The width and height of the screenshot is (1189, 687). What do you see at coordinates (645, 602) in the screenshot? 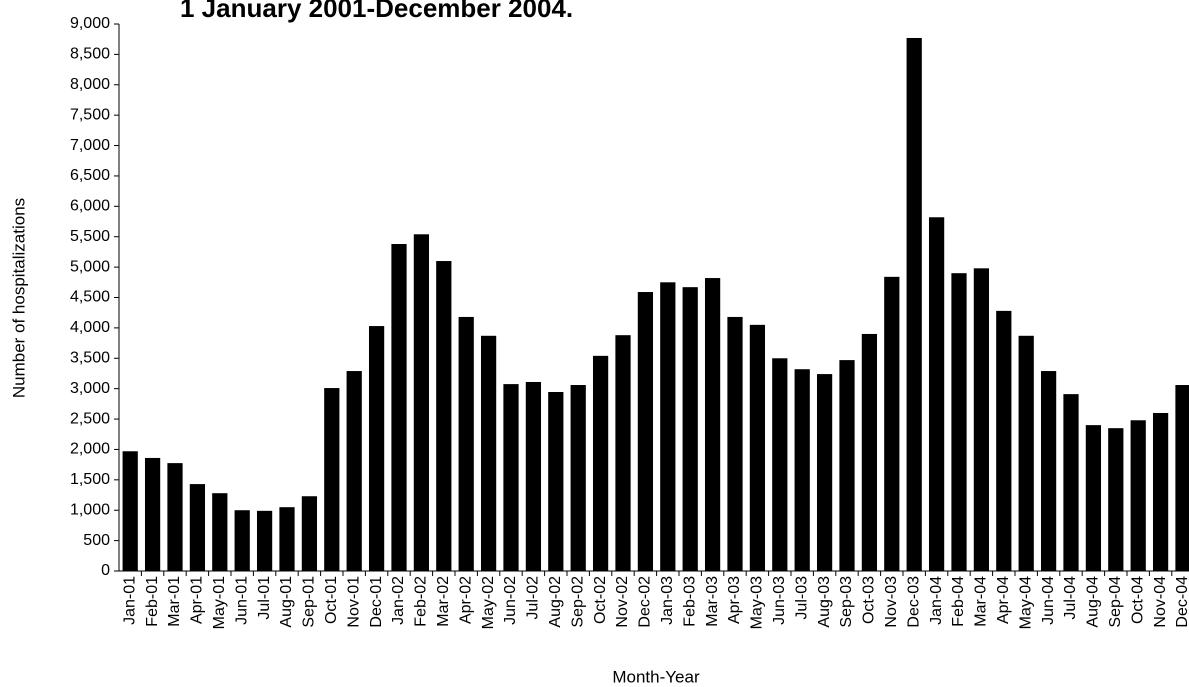
I see `x-tick-label: Dec-02` at bounding box center [645, 602].